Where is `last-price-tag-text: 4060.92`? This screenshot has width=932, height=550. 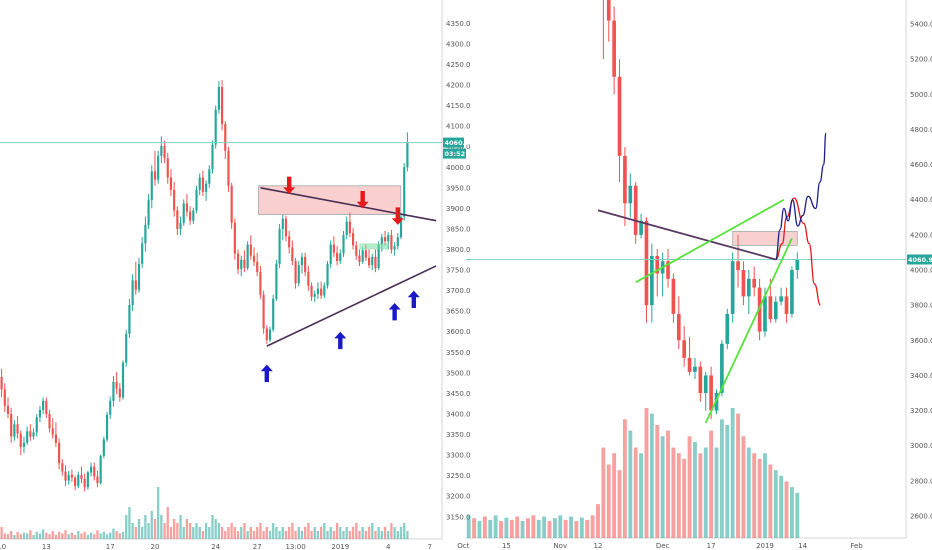 last-price-tag-text: 4060.92 is located at coordinates (920, 260).